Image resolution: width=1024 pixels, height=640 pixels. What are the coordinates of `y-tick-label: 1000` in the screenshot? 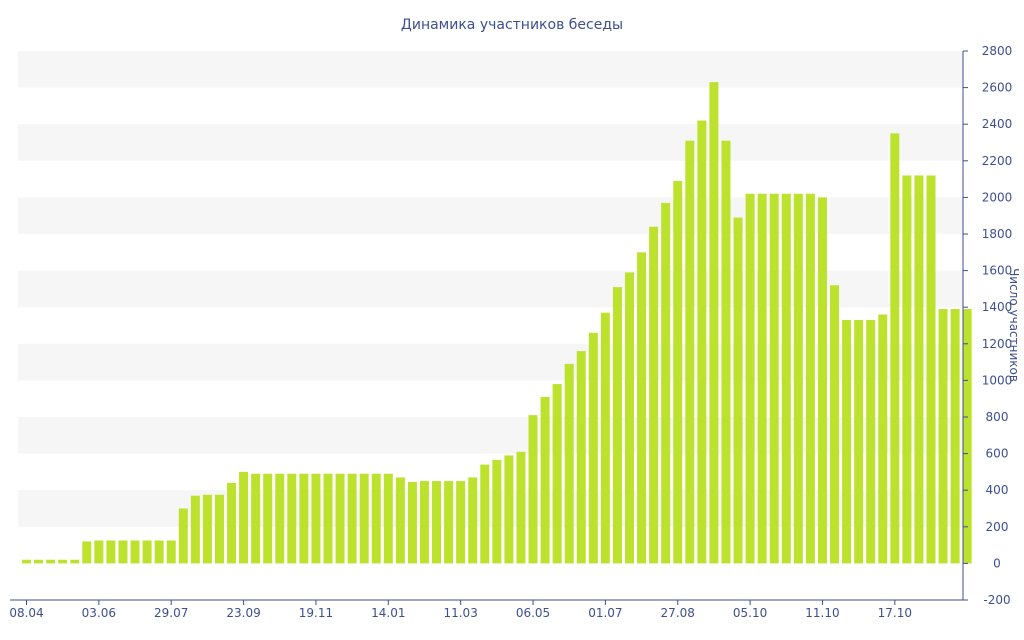 It's located at (997, 380).